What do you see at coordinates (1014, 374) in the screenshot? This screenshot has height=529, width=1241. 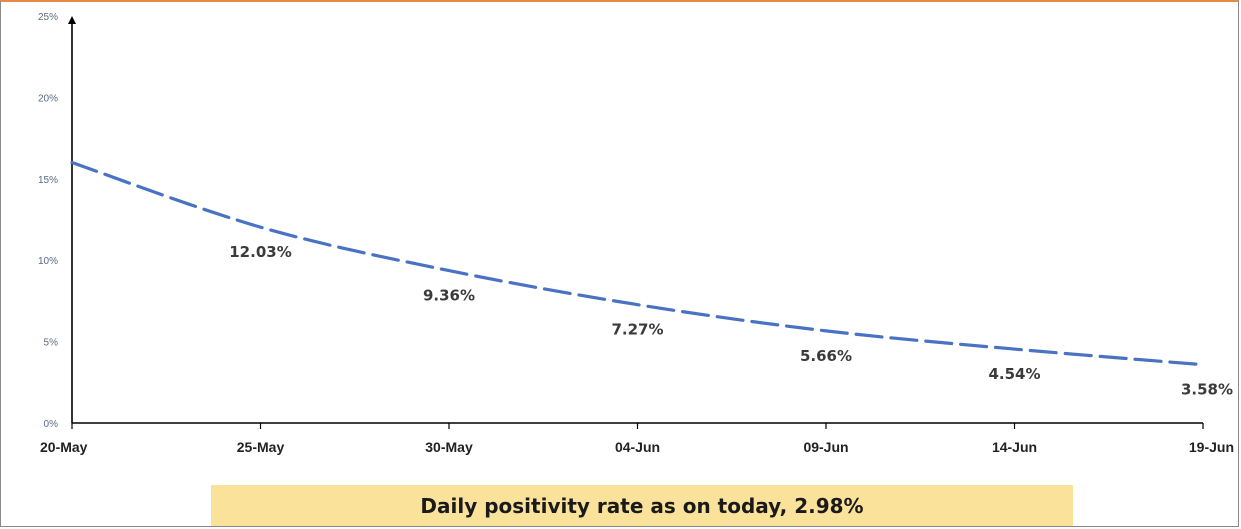 I see `data-label: 4.54%` at bounding box center [1014, 374].